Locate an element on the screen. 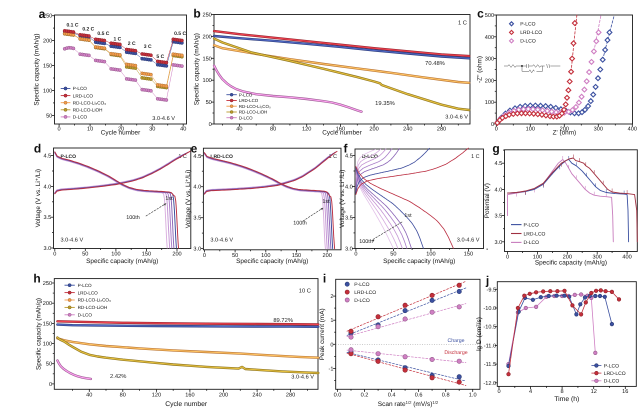 Image resolution: width=640 pixels, height=417 pixels. svg-text: 4.0 is located at coordinates (499, 190).